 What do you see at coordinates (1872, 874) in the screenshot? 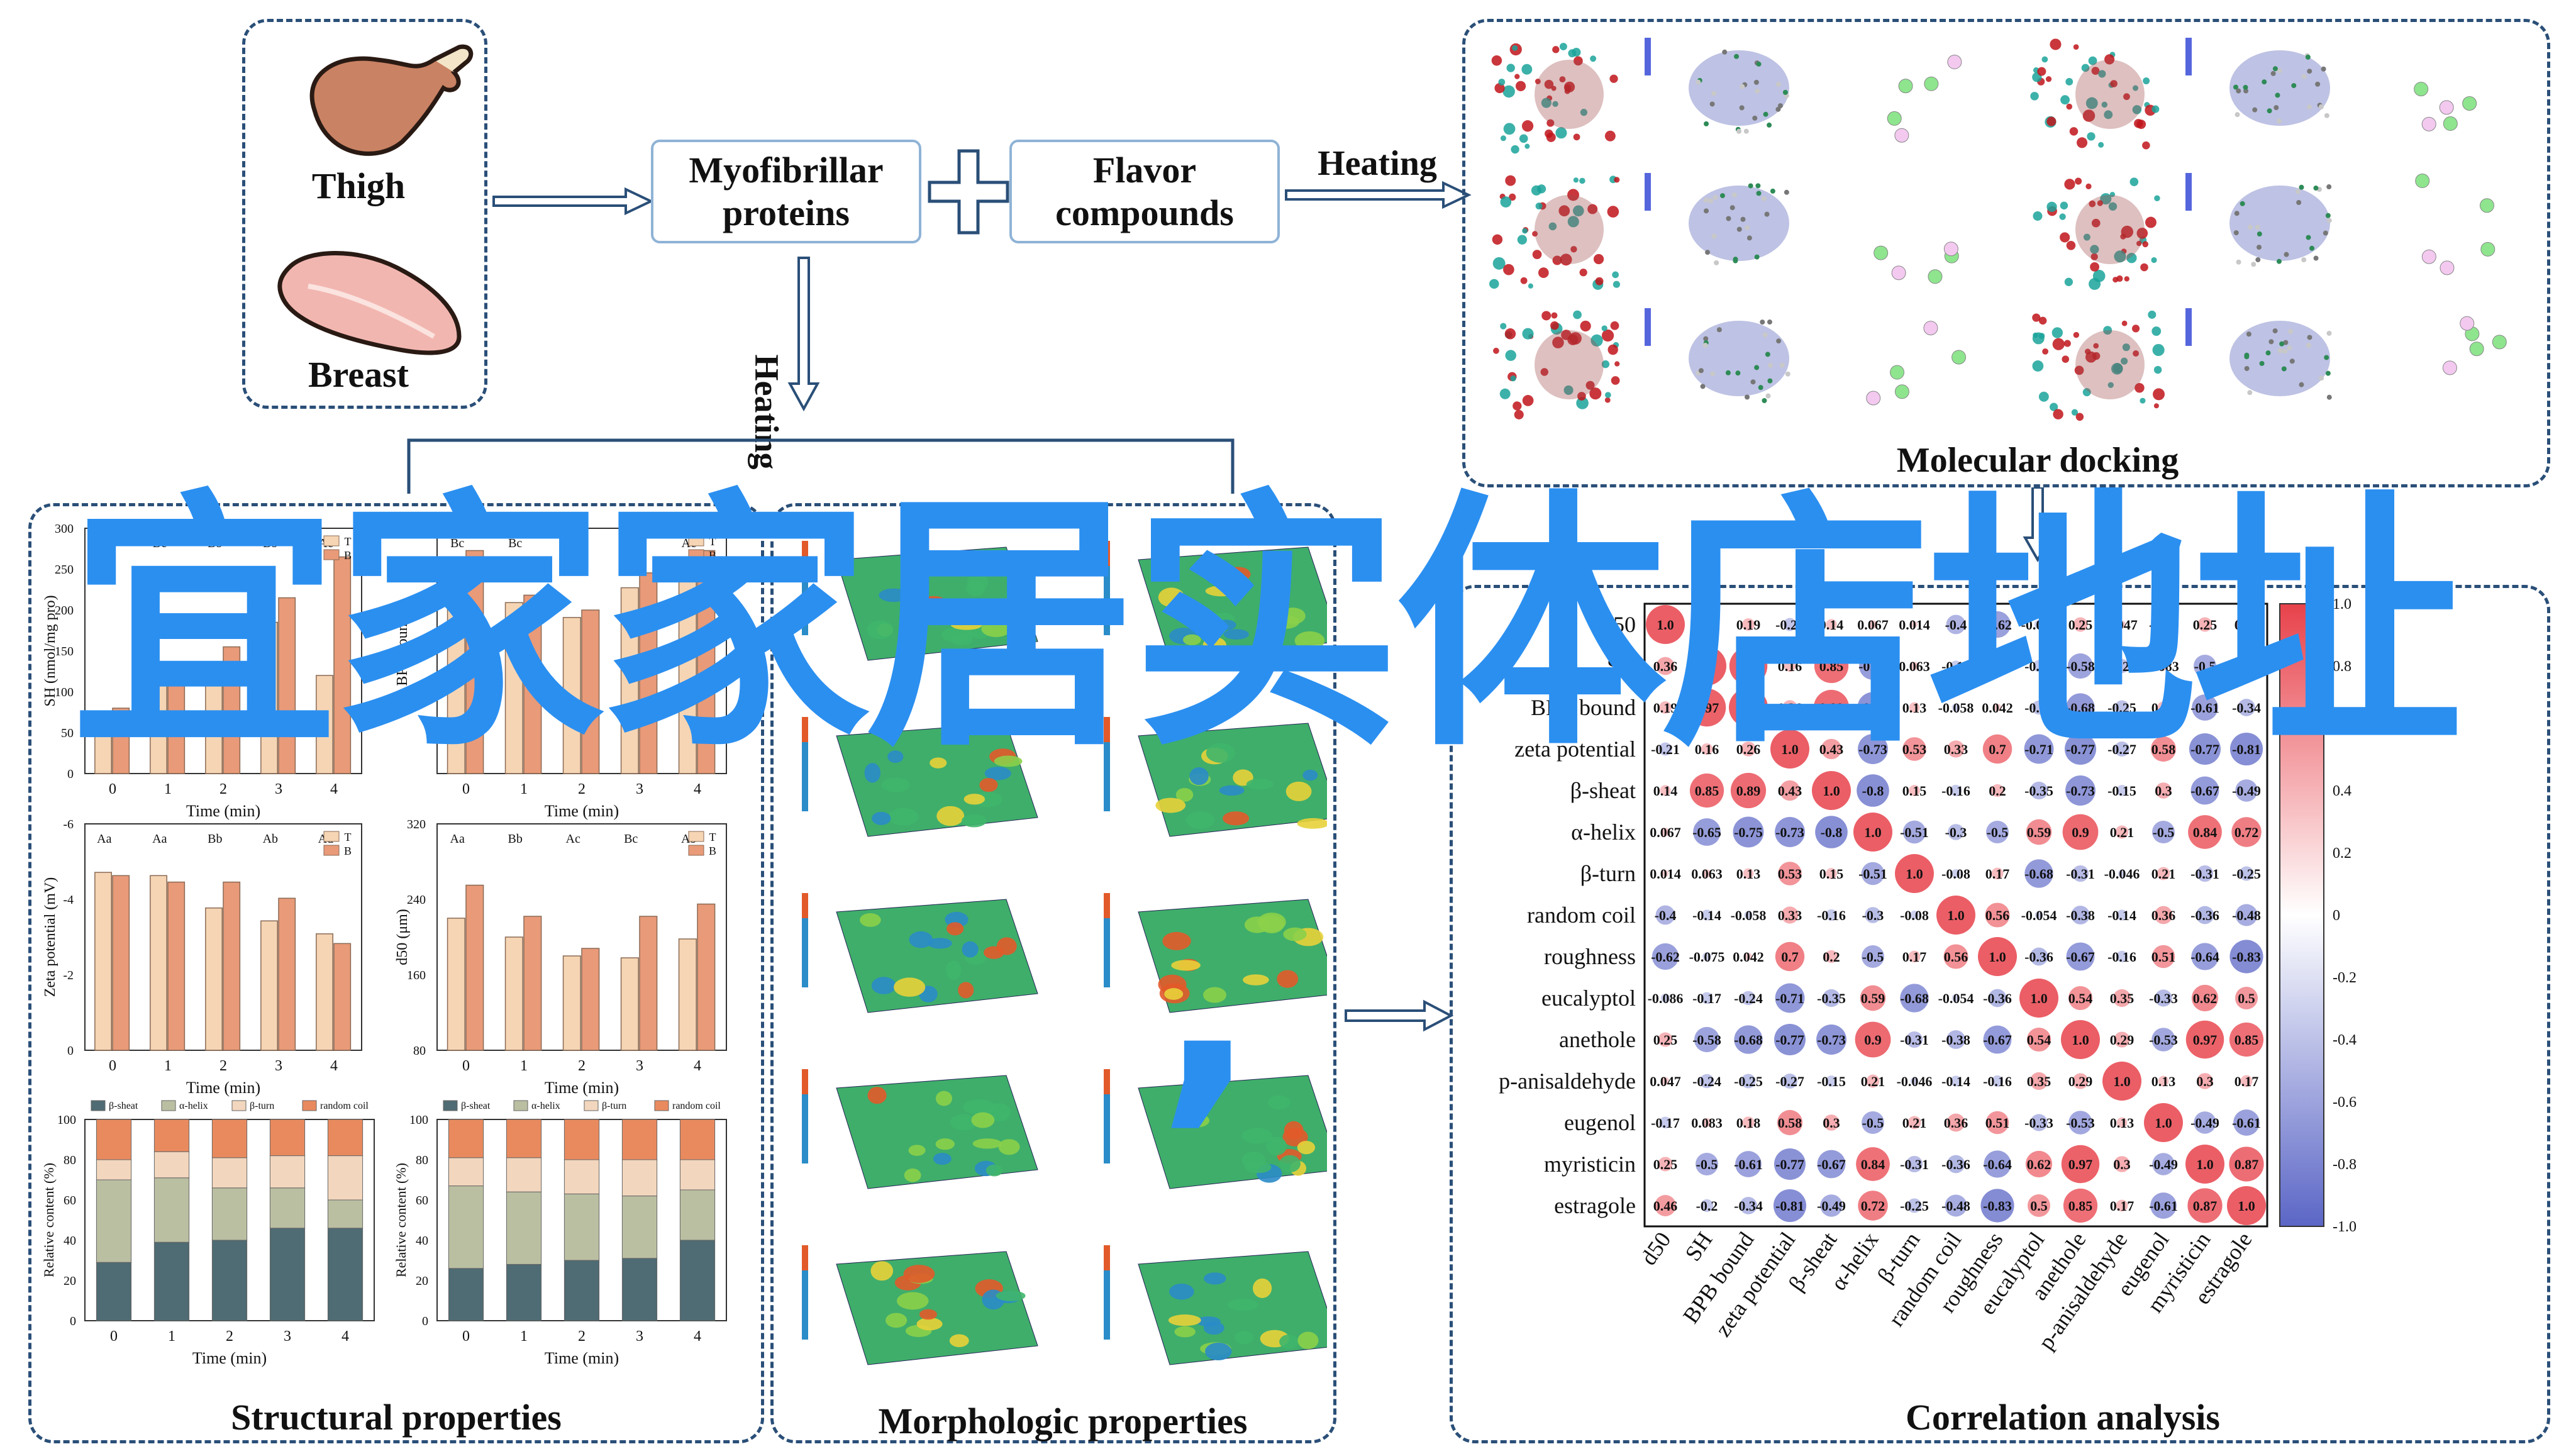
I see `correlation-value: -0.51` at bounding box center [1872, 874].